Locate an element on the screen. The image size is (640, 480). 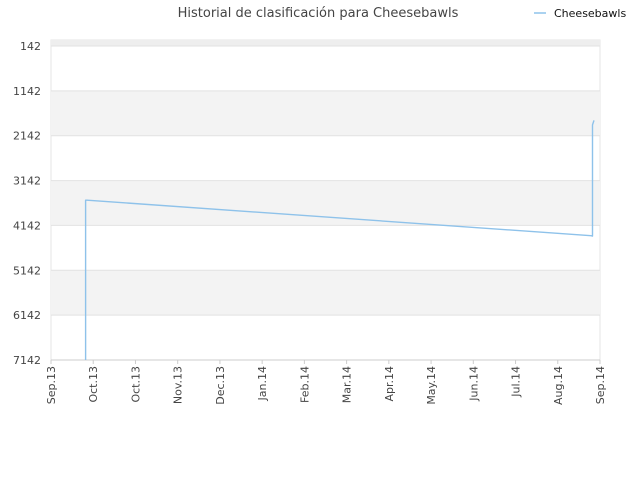
x-tick-label: Mar.14 is located at coordinates (347, 384).